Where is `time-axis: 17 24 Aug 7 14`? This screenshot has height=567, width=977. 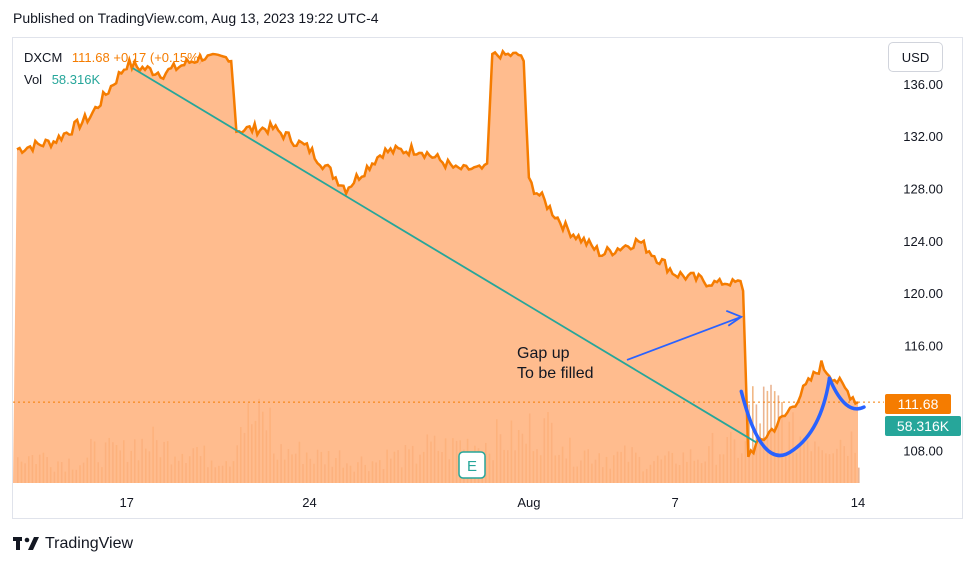 time-axis: 17 24 Aug 7 14 is located at coordinates (492, 502).